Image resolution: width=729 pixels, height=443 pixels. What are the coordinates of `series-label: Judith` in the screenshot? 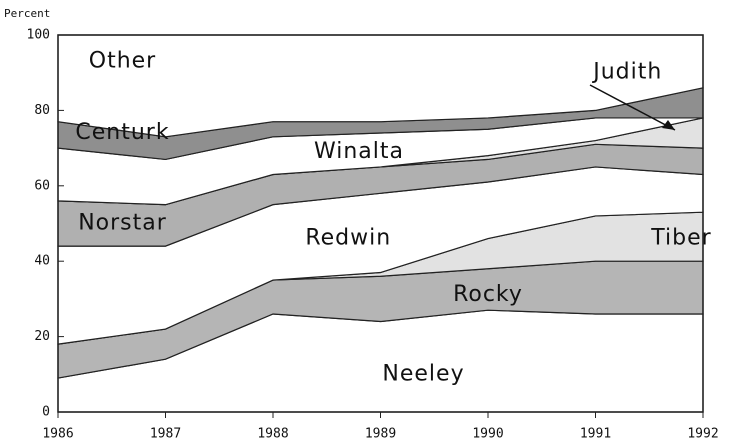 It's located at (626, 72).